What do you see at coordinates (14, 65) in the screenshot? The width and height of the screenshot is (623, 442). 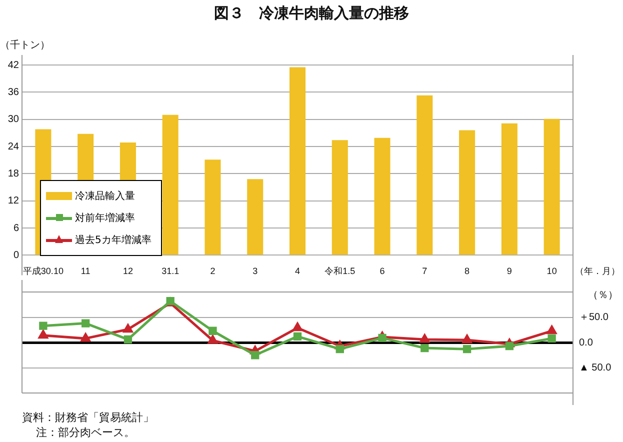 I see `y-tick-label: 42` at bounding box center [14, 65].